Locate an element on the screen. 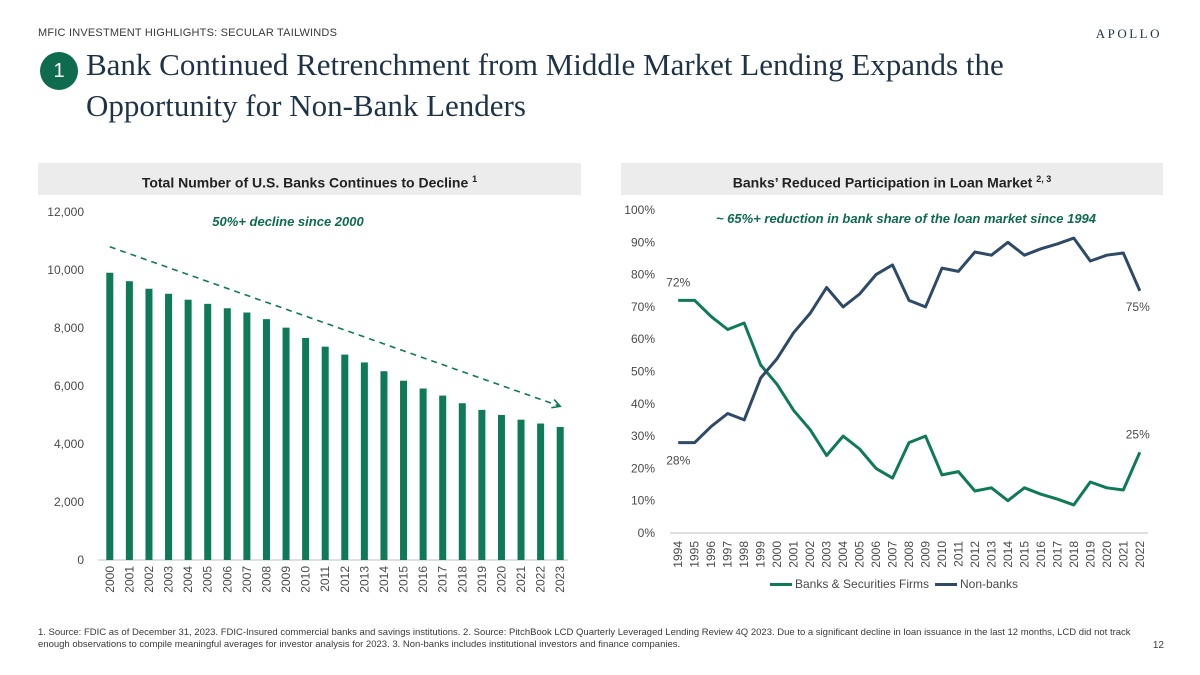 The height and width of the screenshot is (675, 1200). line-y-tick-label: 0% is located at coordinates (647, 533).